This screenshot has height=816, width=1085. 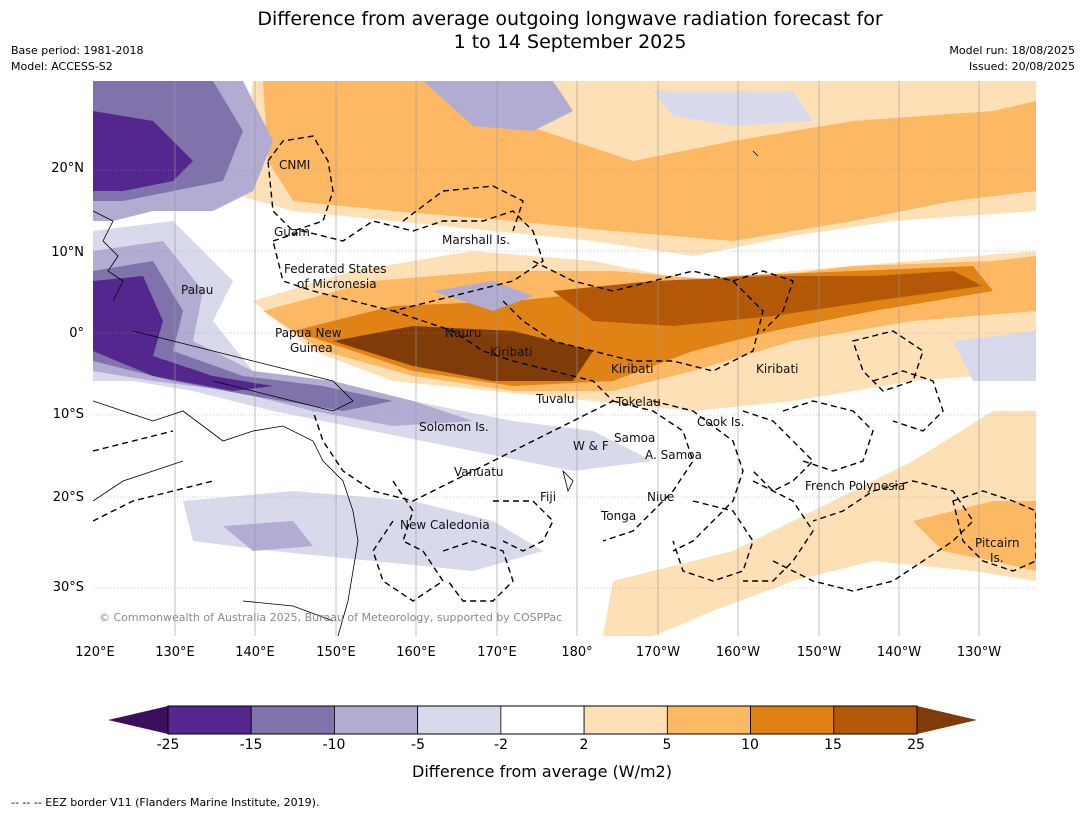 I want to click on region-label-cnmi: CNMI, so click(x=295, y=165).